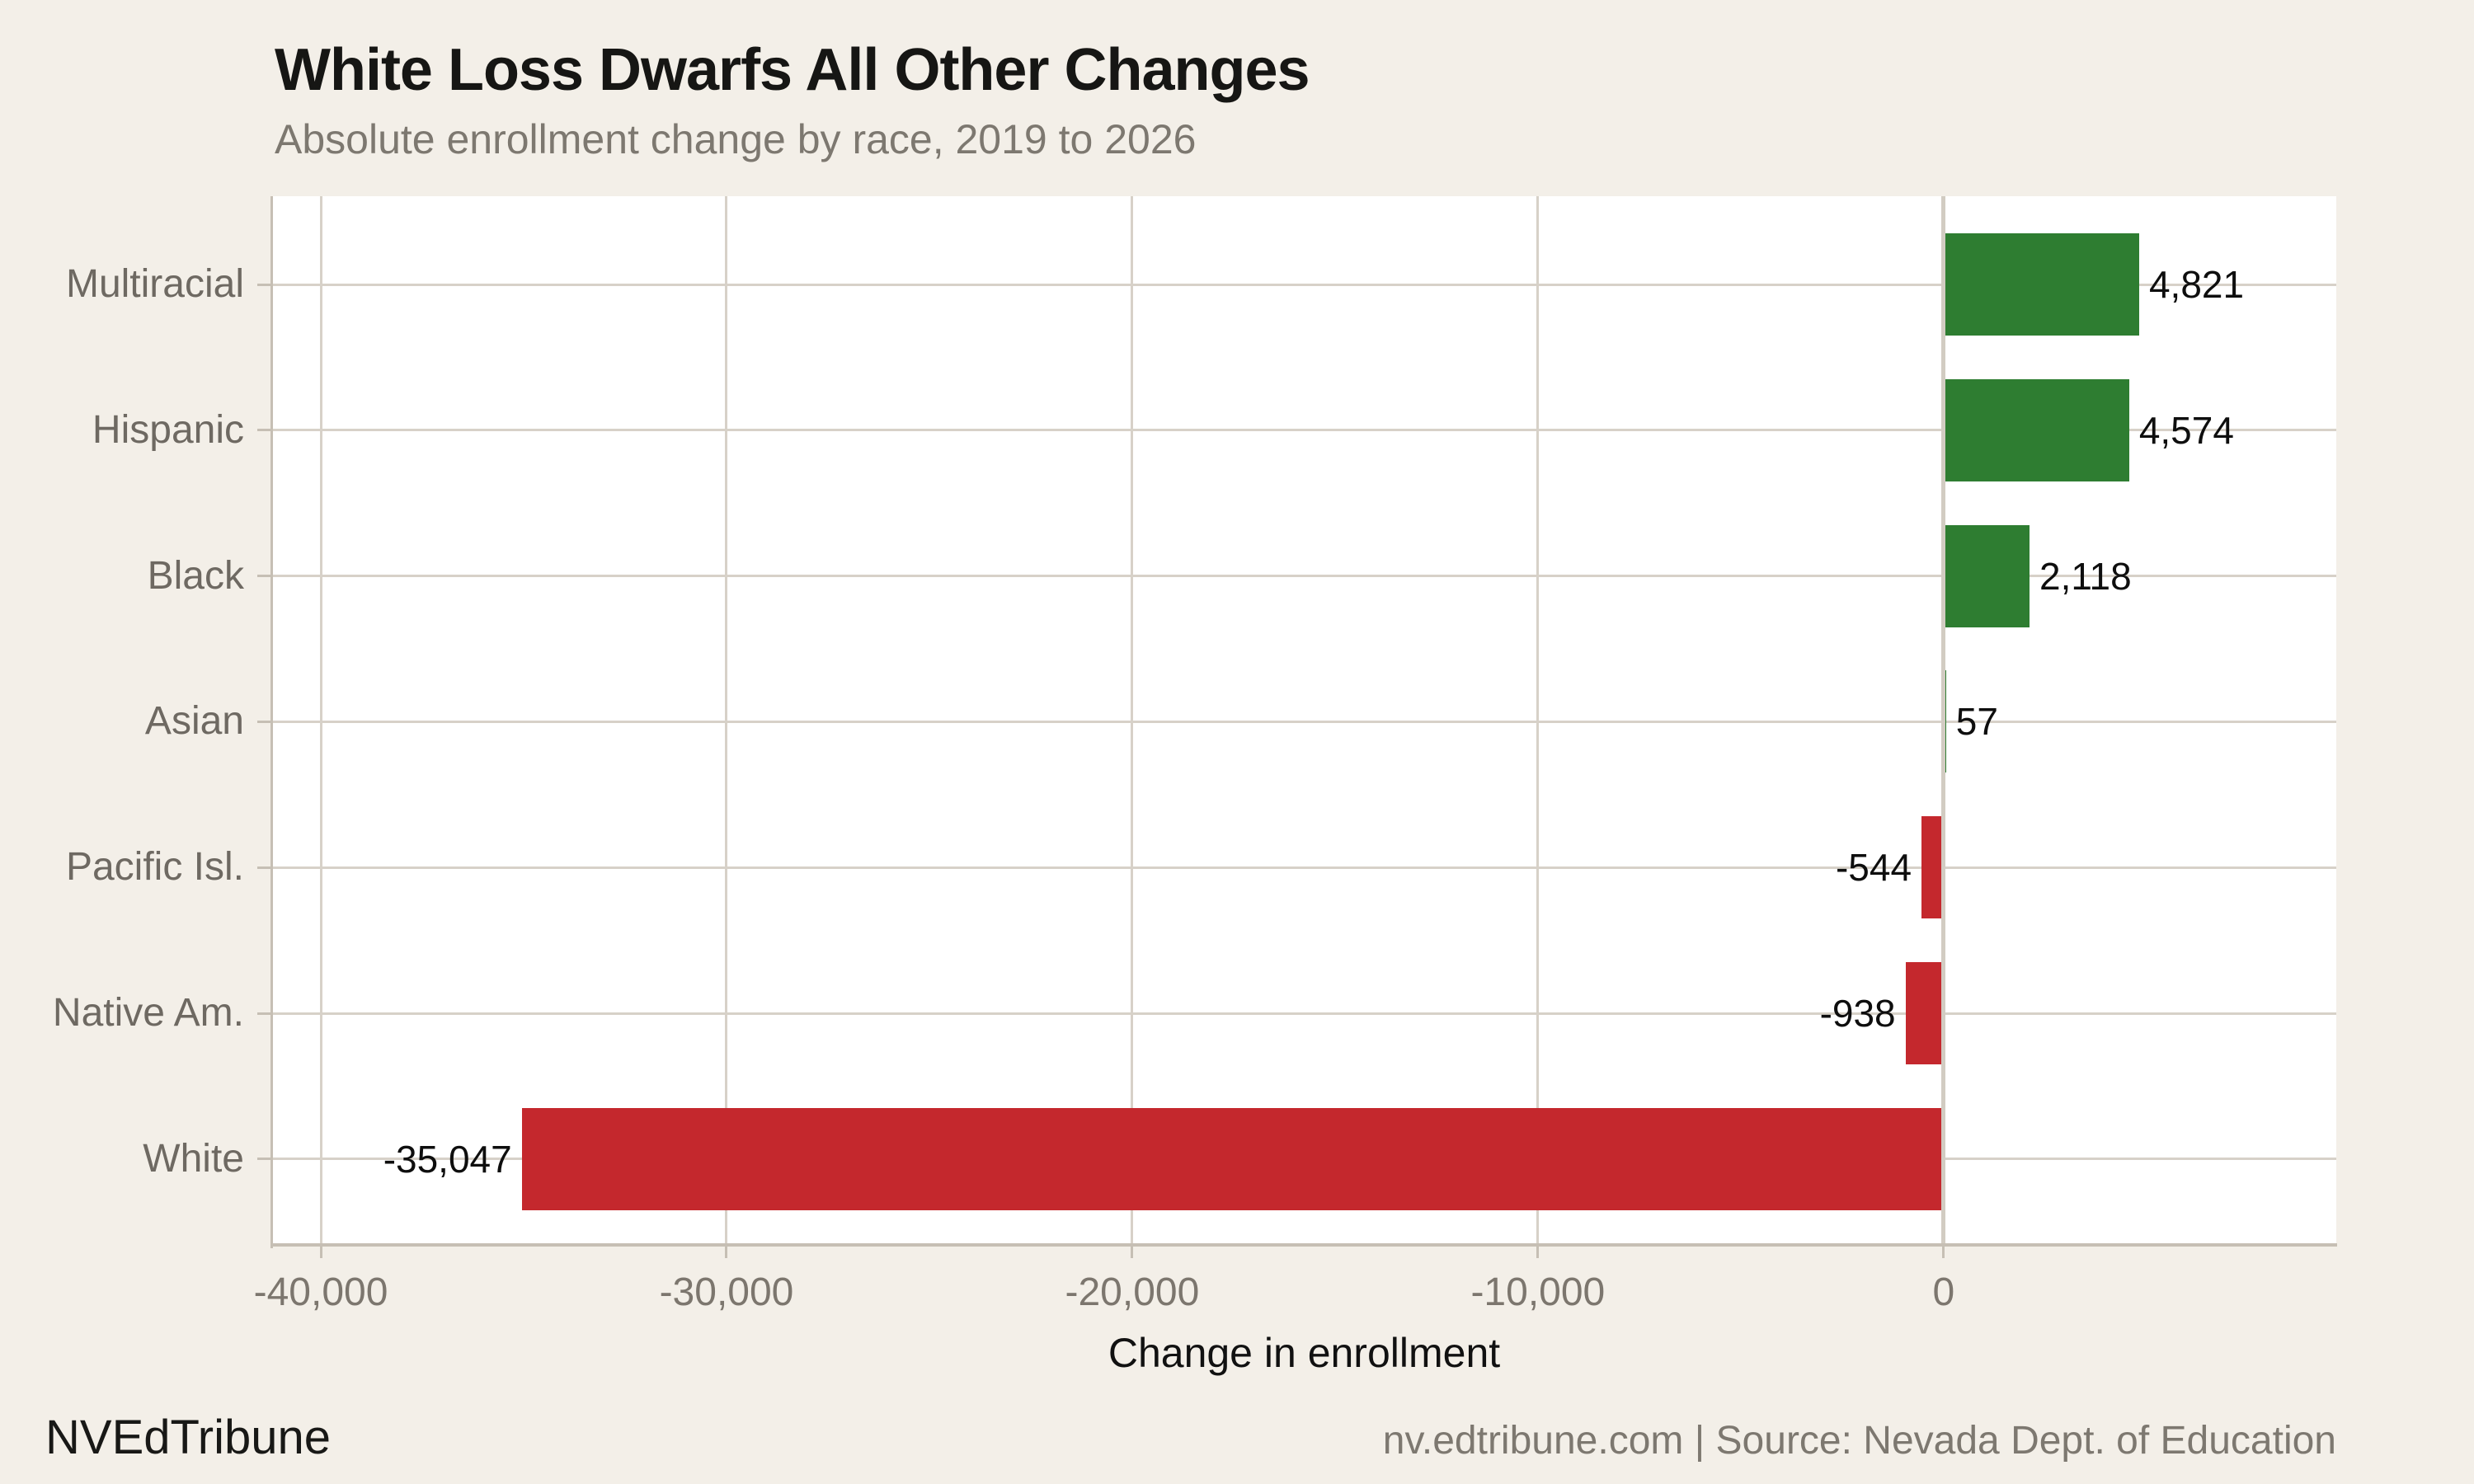  What do you see at coordinates (1132, 1292) in the screenshot?
I see `x-tick-label: -20,000` at bounding box center [1132, 1292].